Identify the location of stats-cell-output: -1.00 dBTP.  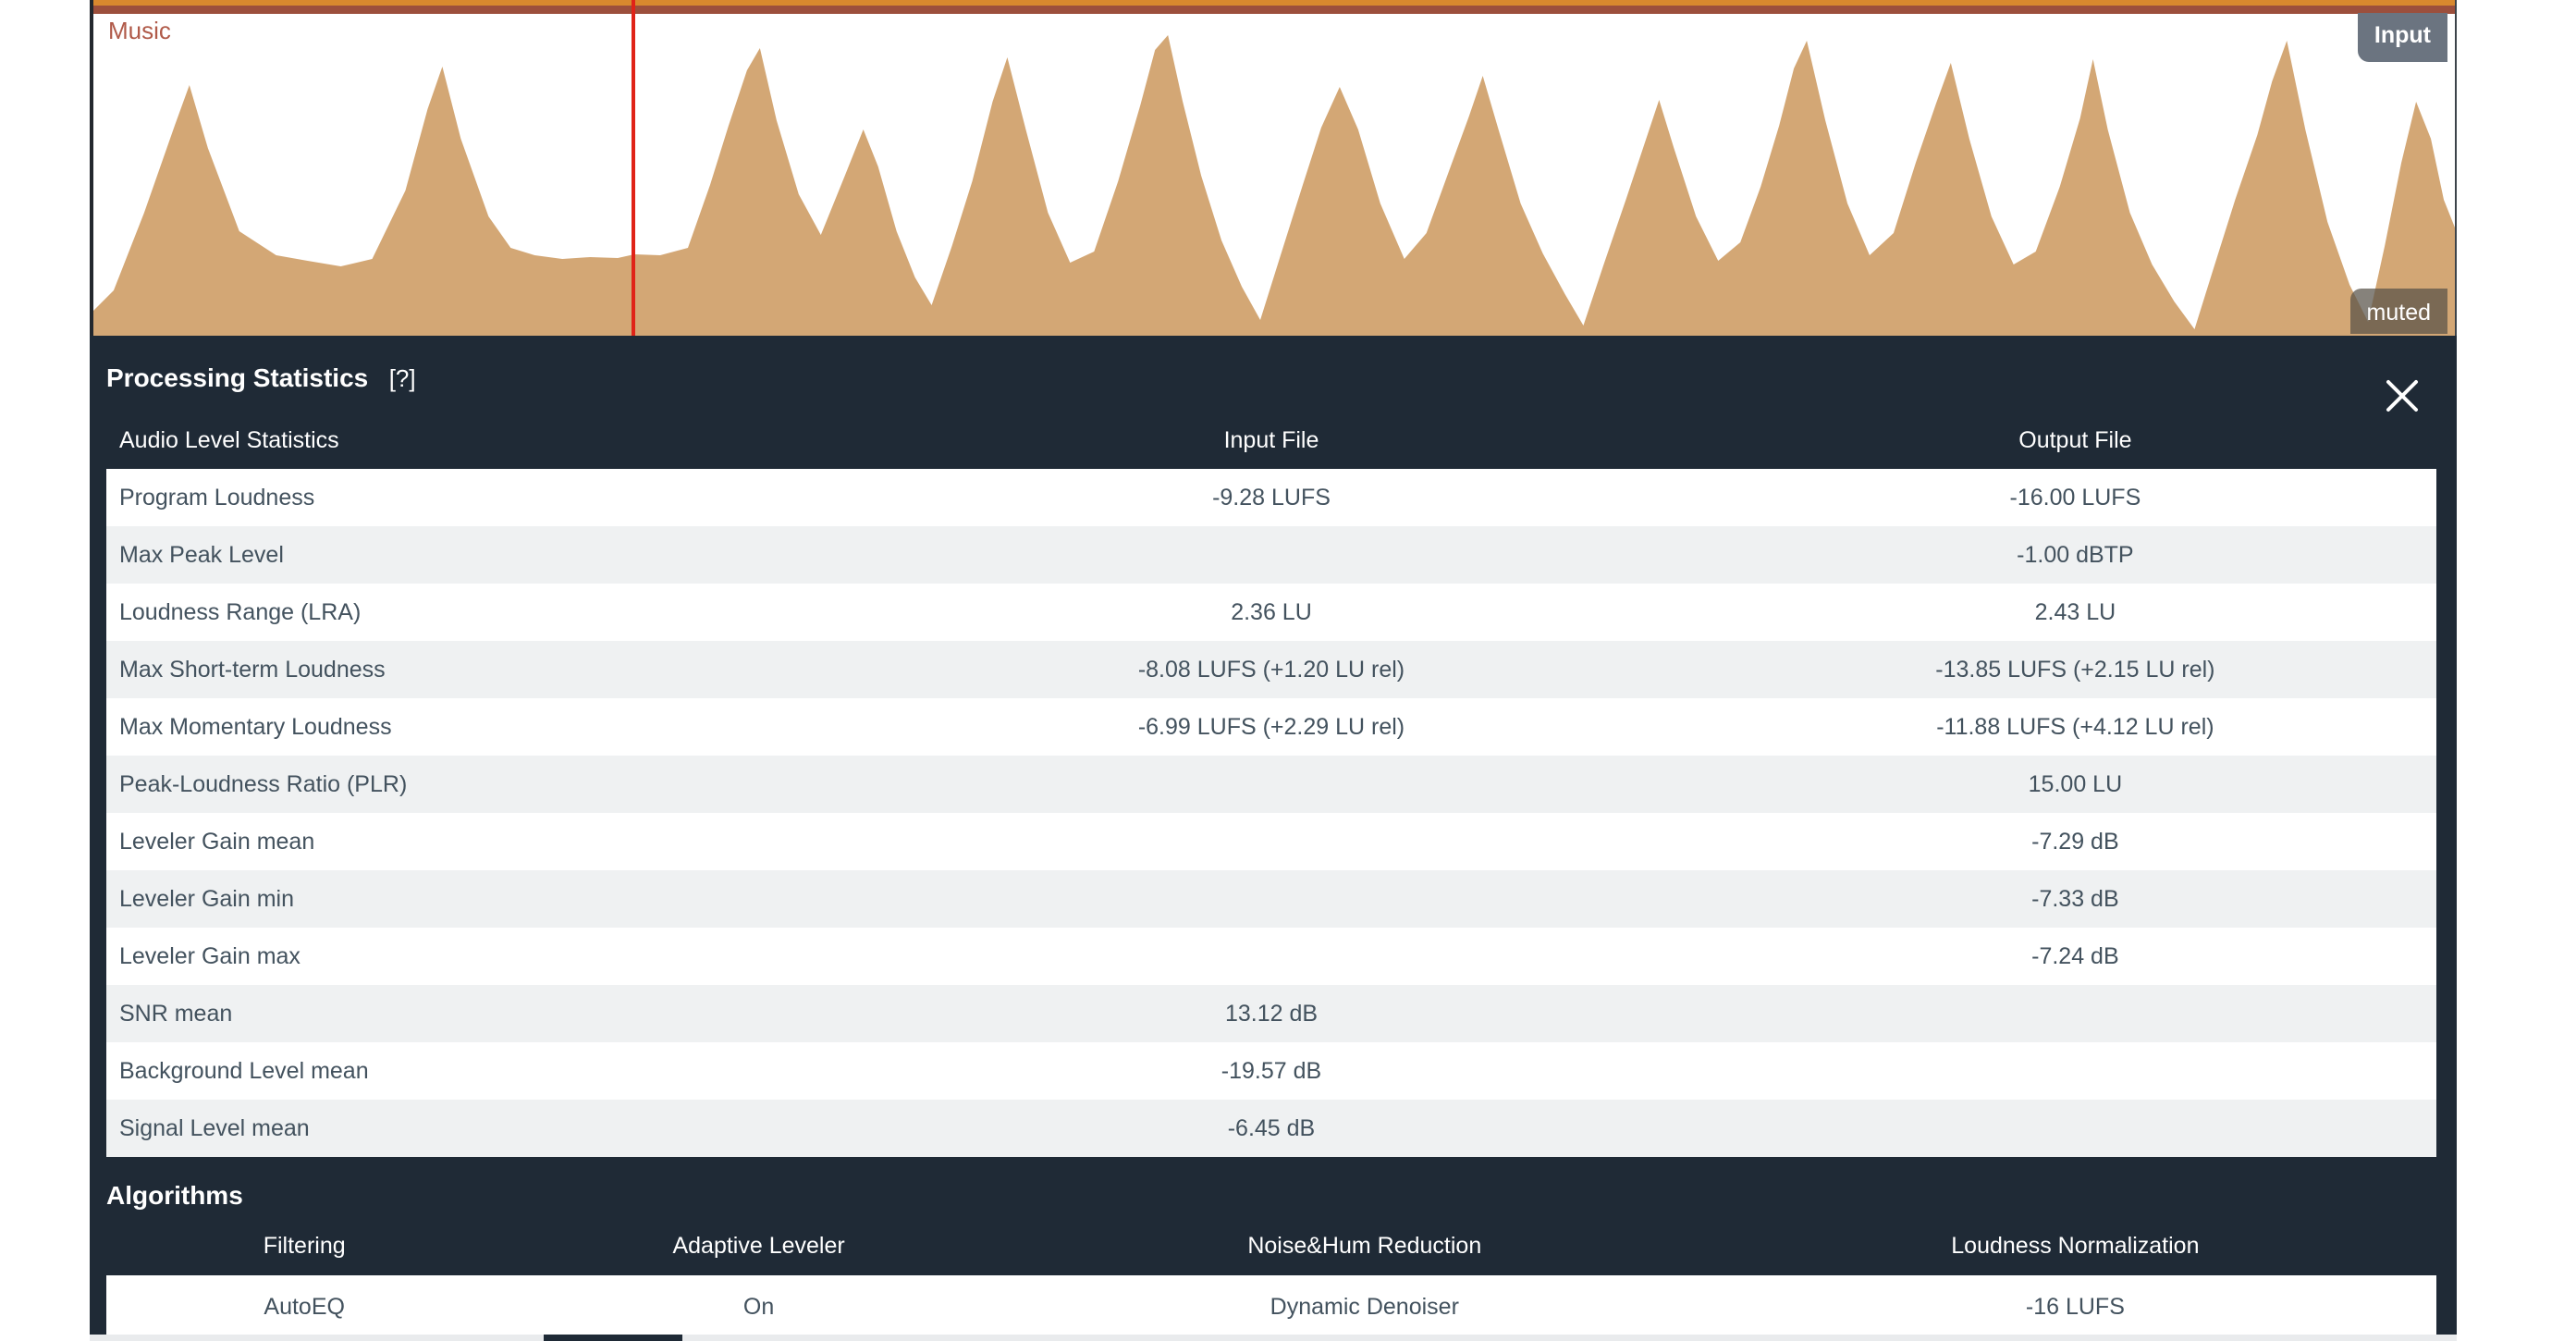
(2075, 554).